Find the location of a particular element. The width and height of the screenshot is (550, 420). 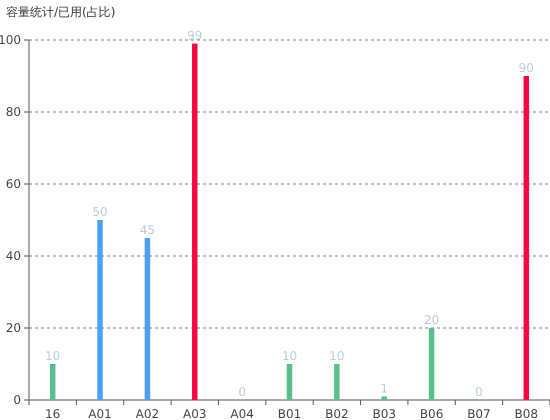

y-tick-label: 80 is located at coordinates (13, 112).